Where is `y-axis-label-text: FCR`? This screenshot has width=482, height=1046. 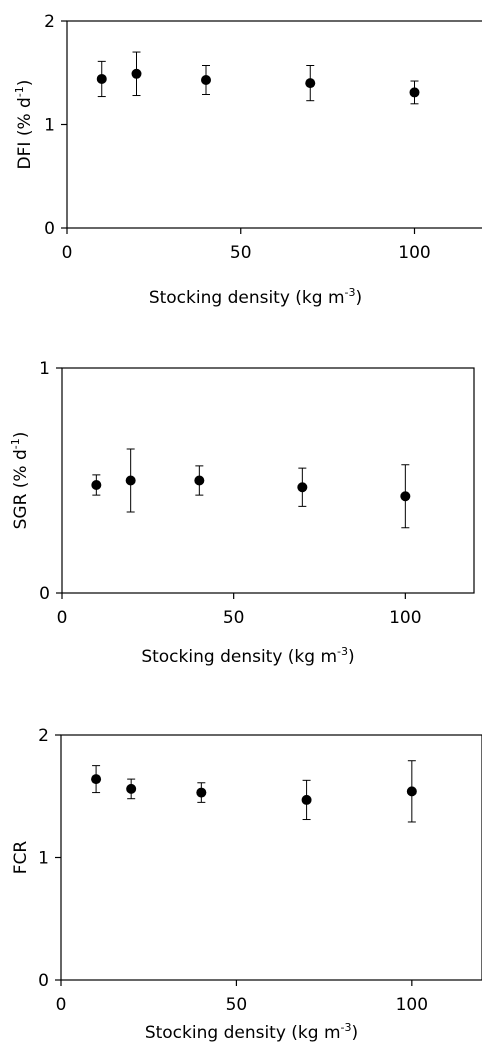 y-axis-label-text: FCR is located at coordinates (21, 858).